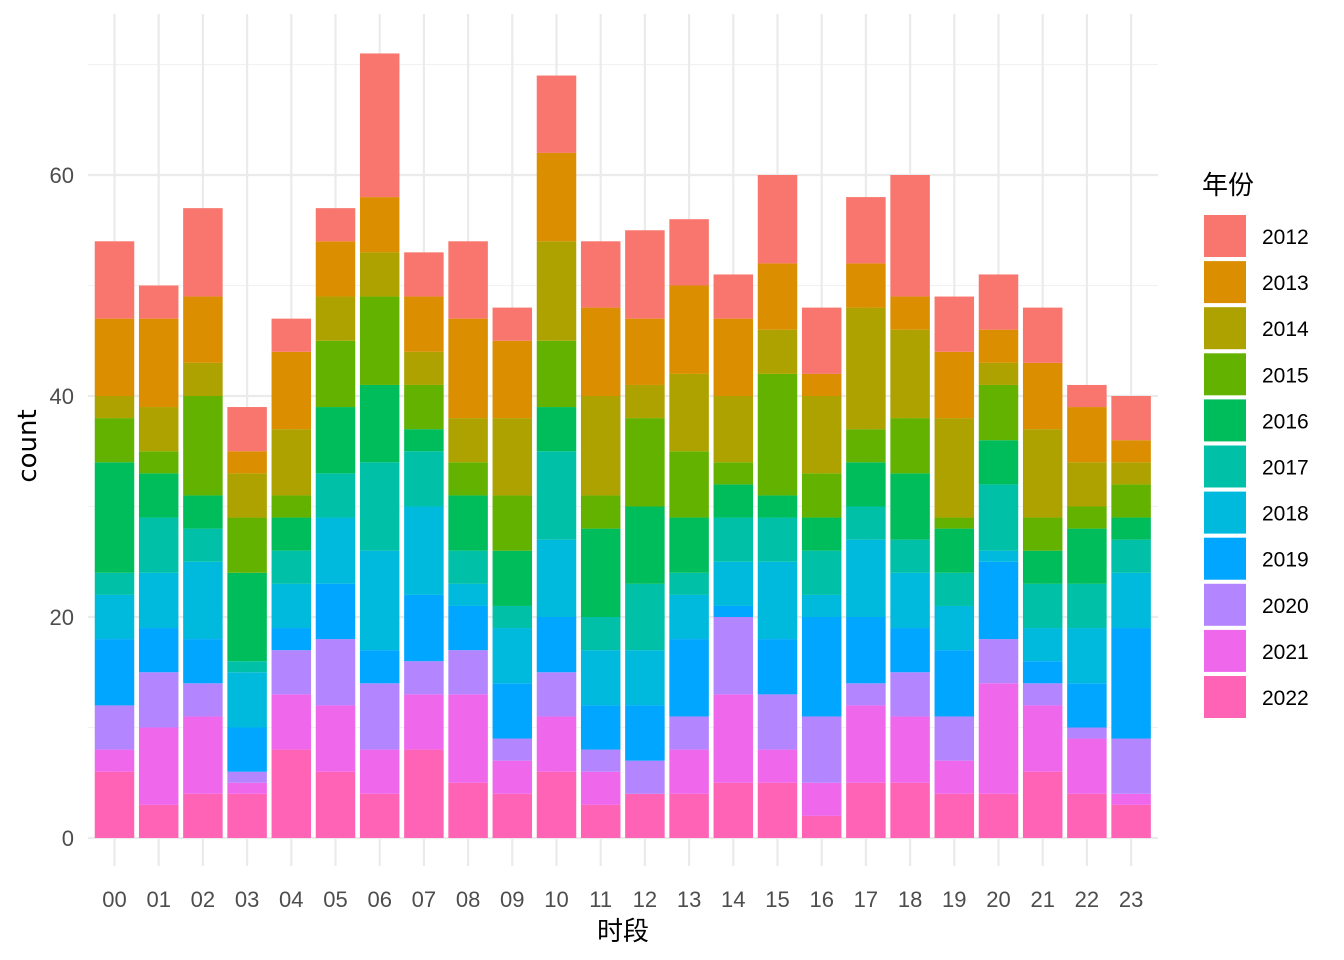 The height and width of the screenshot is (960, 1344). I want to click on x-tick-label: 14, so click(733, 899).